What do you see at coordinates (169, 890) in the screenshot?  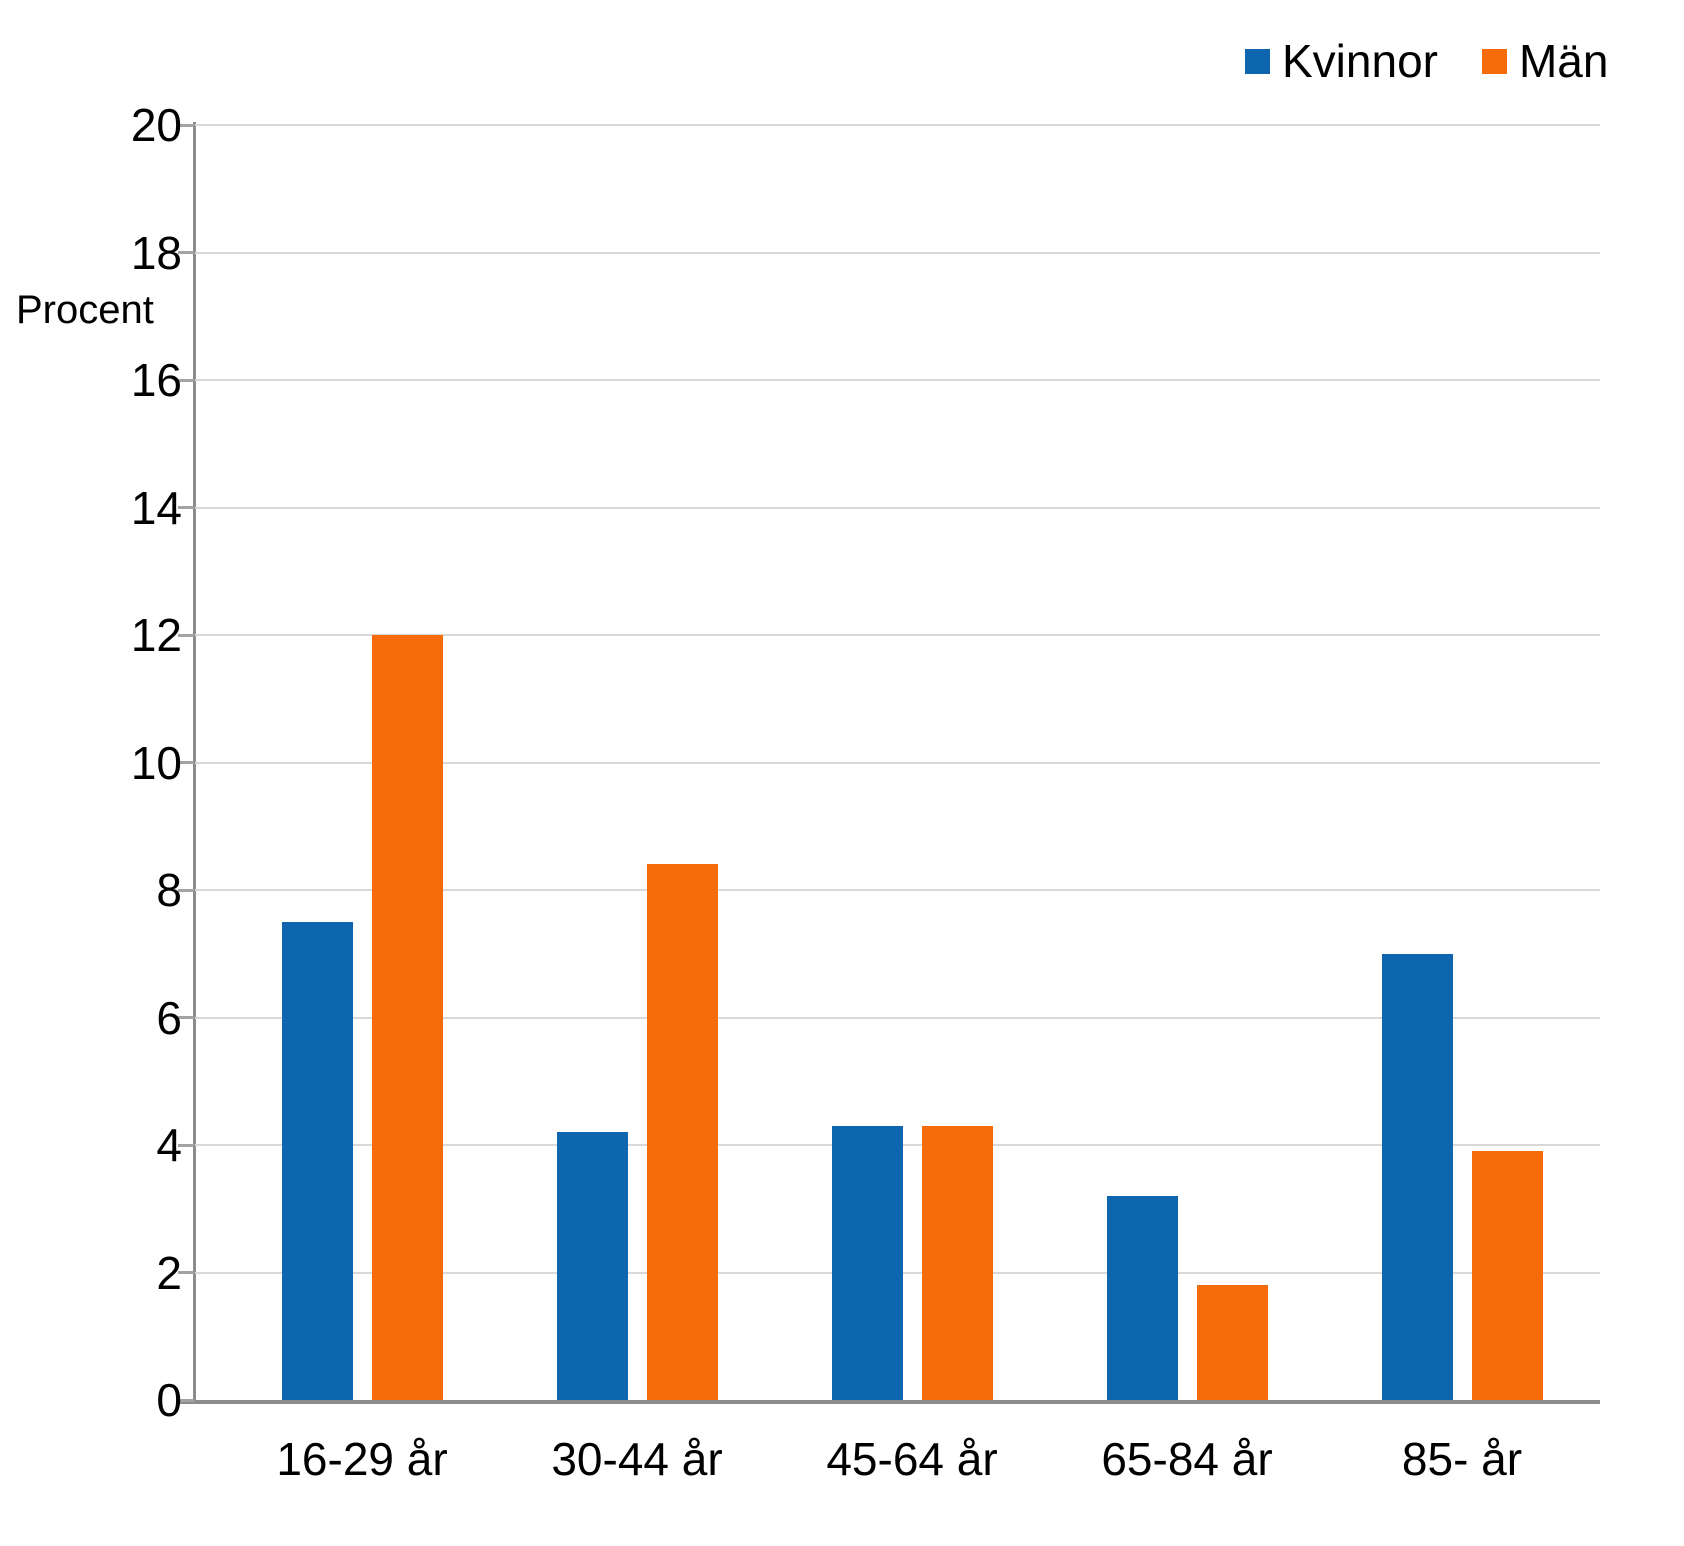 I see `y-tick-label-8: 8` at bounding box center [169, 890].